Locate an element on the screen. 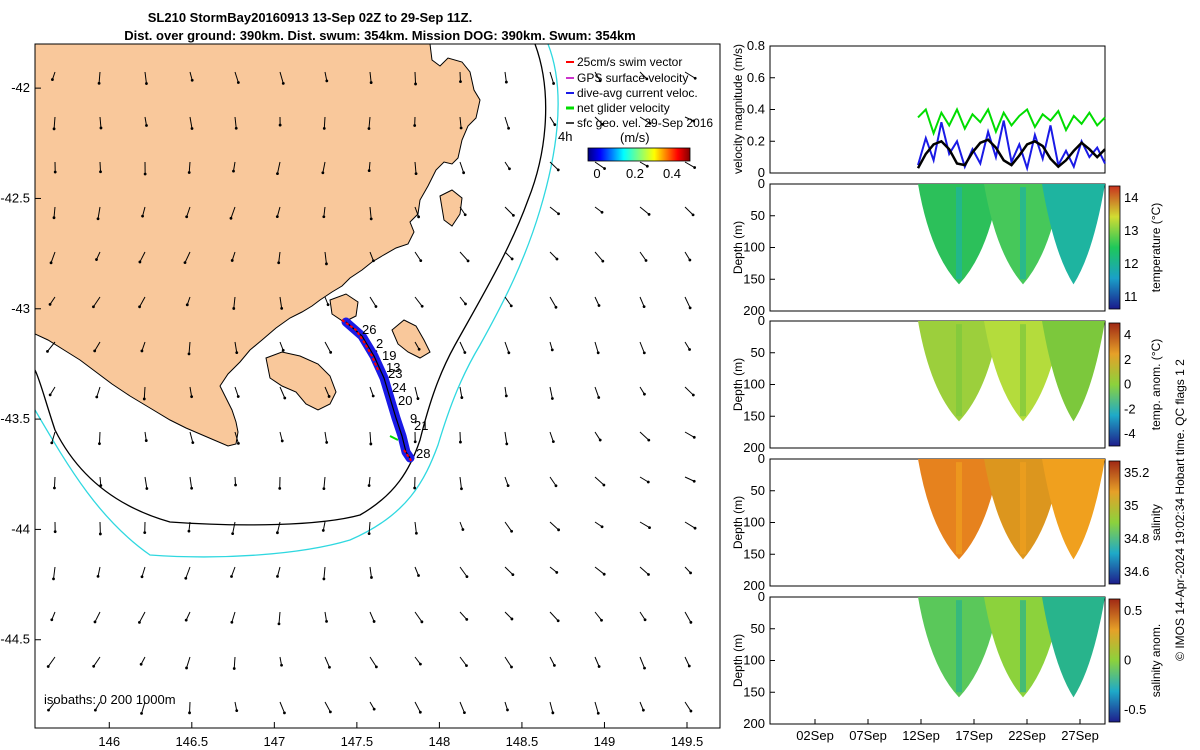  velocity-y-tick-label: 0.4 is located at coordinates (756, 109).